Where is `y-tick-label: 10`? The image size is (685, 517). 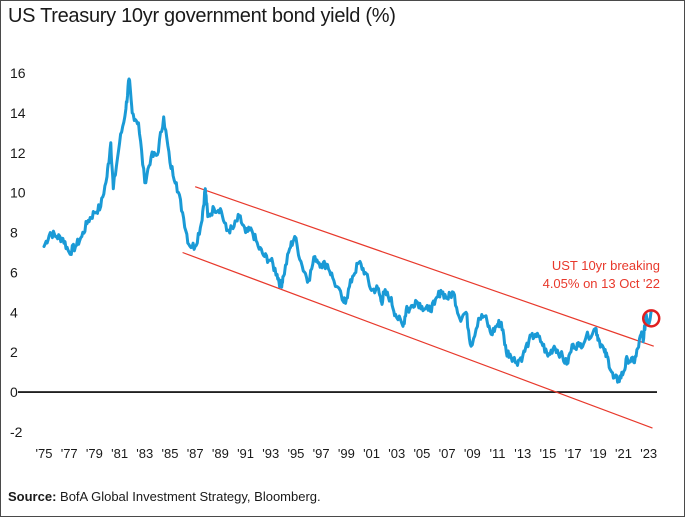 y-tick-label: 10 is located at coordinates (18, 193).